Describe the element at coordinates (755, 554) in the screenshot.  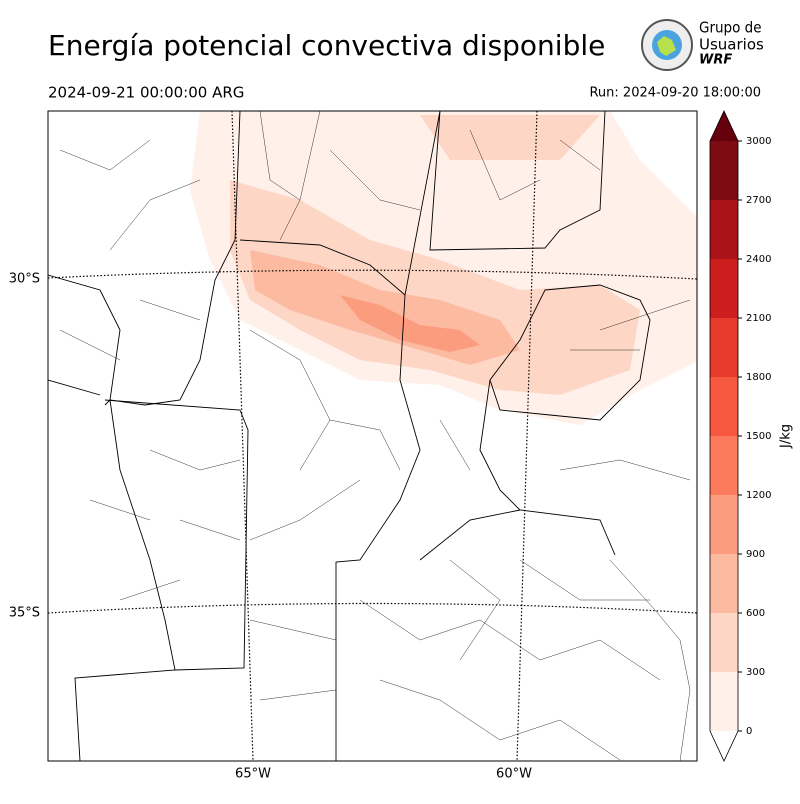
I see `colorbar-tick-label: 900` at that location.